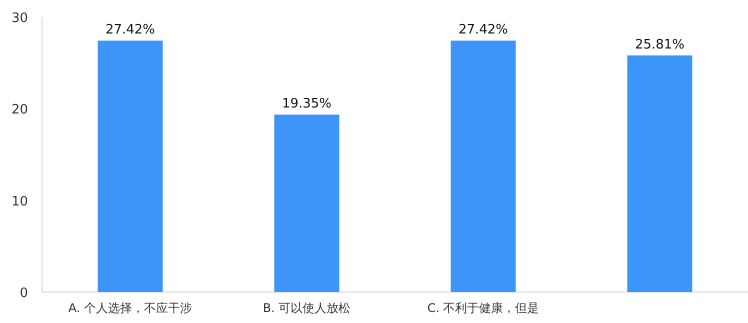 The width and height of the screenshot is (748, 323). Describe the element at coordinates (307, 104) in the screenshot. I see `data-label: 19.35%` at that location.